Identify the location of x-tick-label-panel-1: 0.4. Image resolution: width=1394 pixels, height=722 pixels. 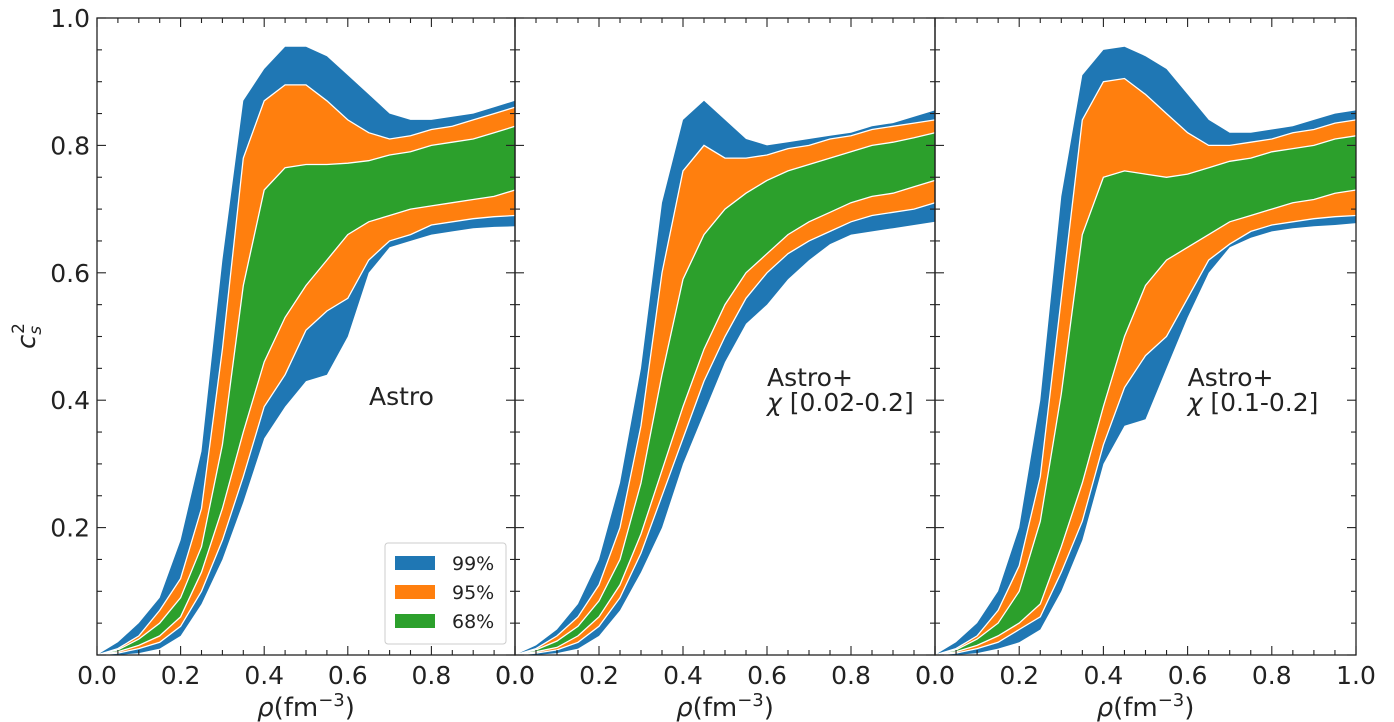
(264, 675).